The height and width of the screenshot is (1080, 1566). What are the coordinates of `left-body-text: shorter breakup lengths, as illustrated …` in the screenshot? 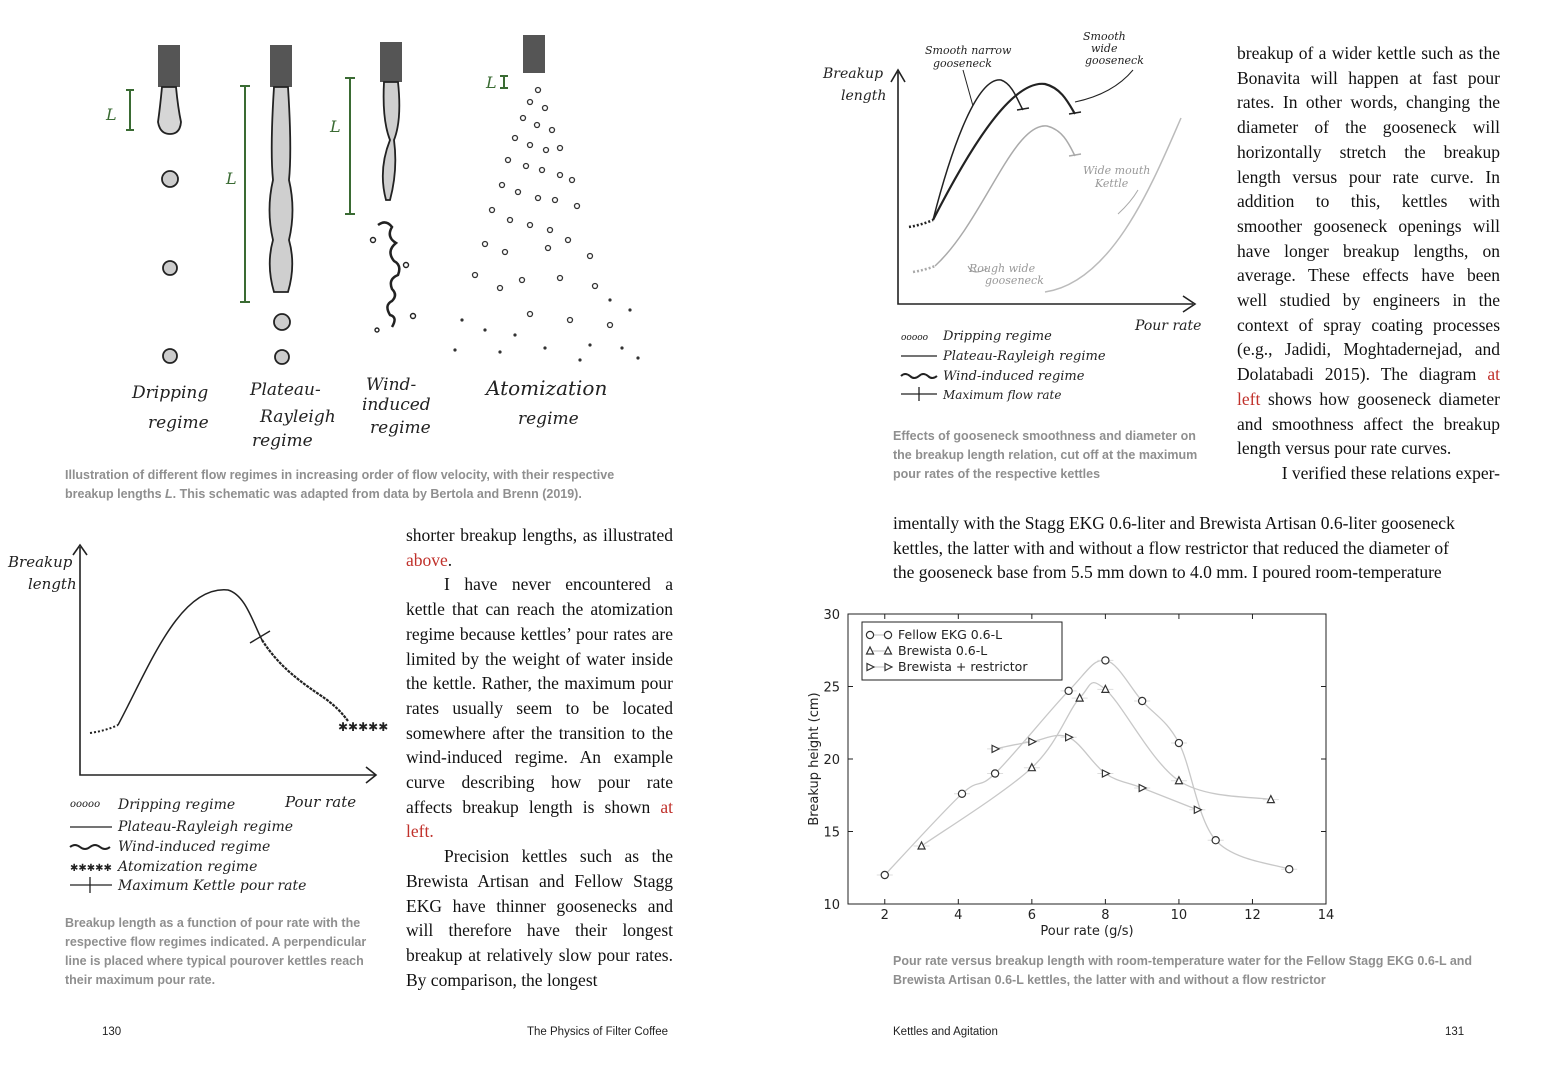 It's located at (539, 757).